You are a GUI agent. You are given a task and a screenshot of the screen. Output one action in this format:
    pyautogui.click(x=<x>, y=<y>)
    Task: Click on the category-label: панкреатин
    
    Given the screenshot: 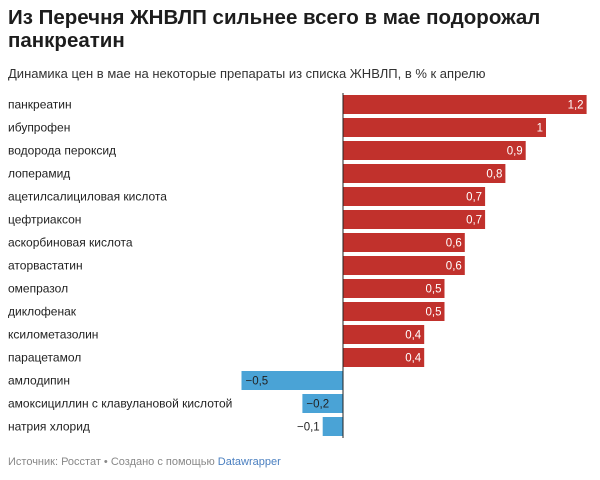 What is the action you would take?
    pyautogui.click(x=40, y=105)
    